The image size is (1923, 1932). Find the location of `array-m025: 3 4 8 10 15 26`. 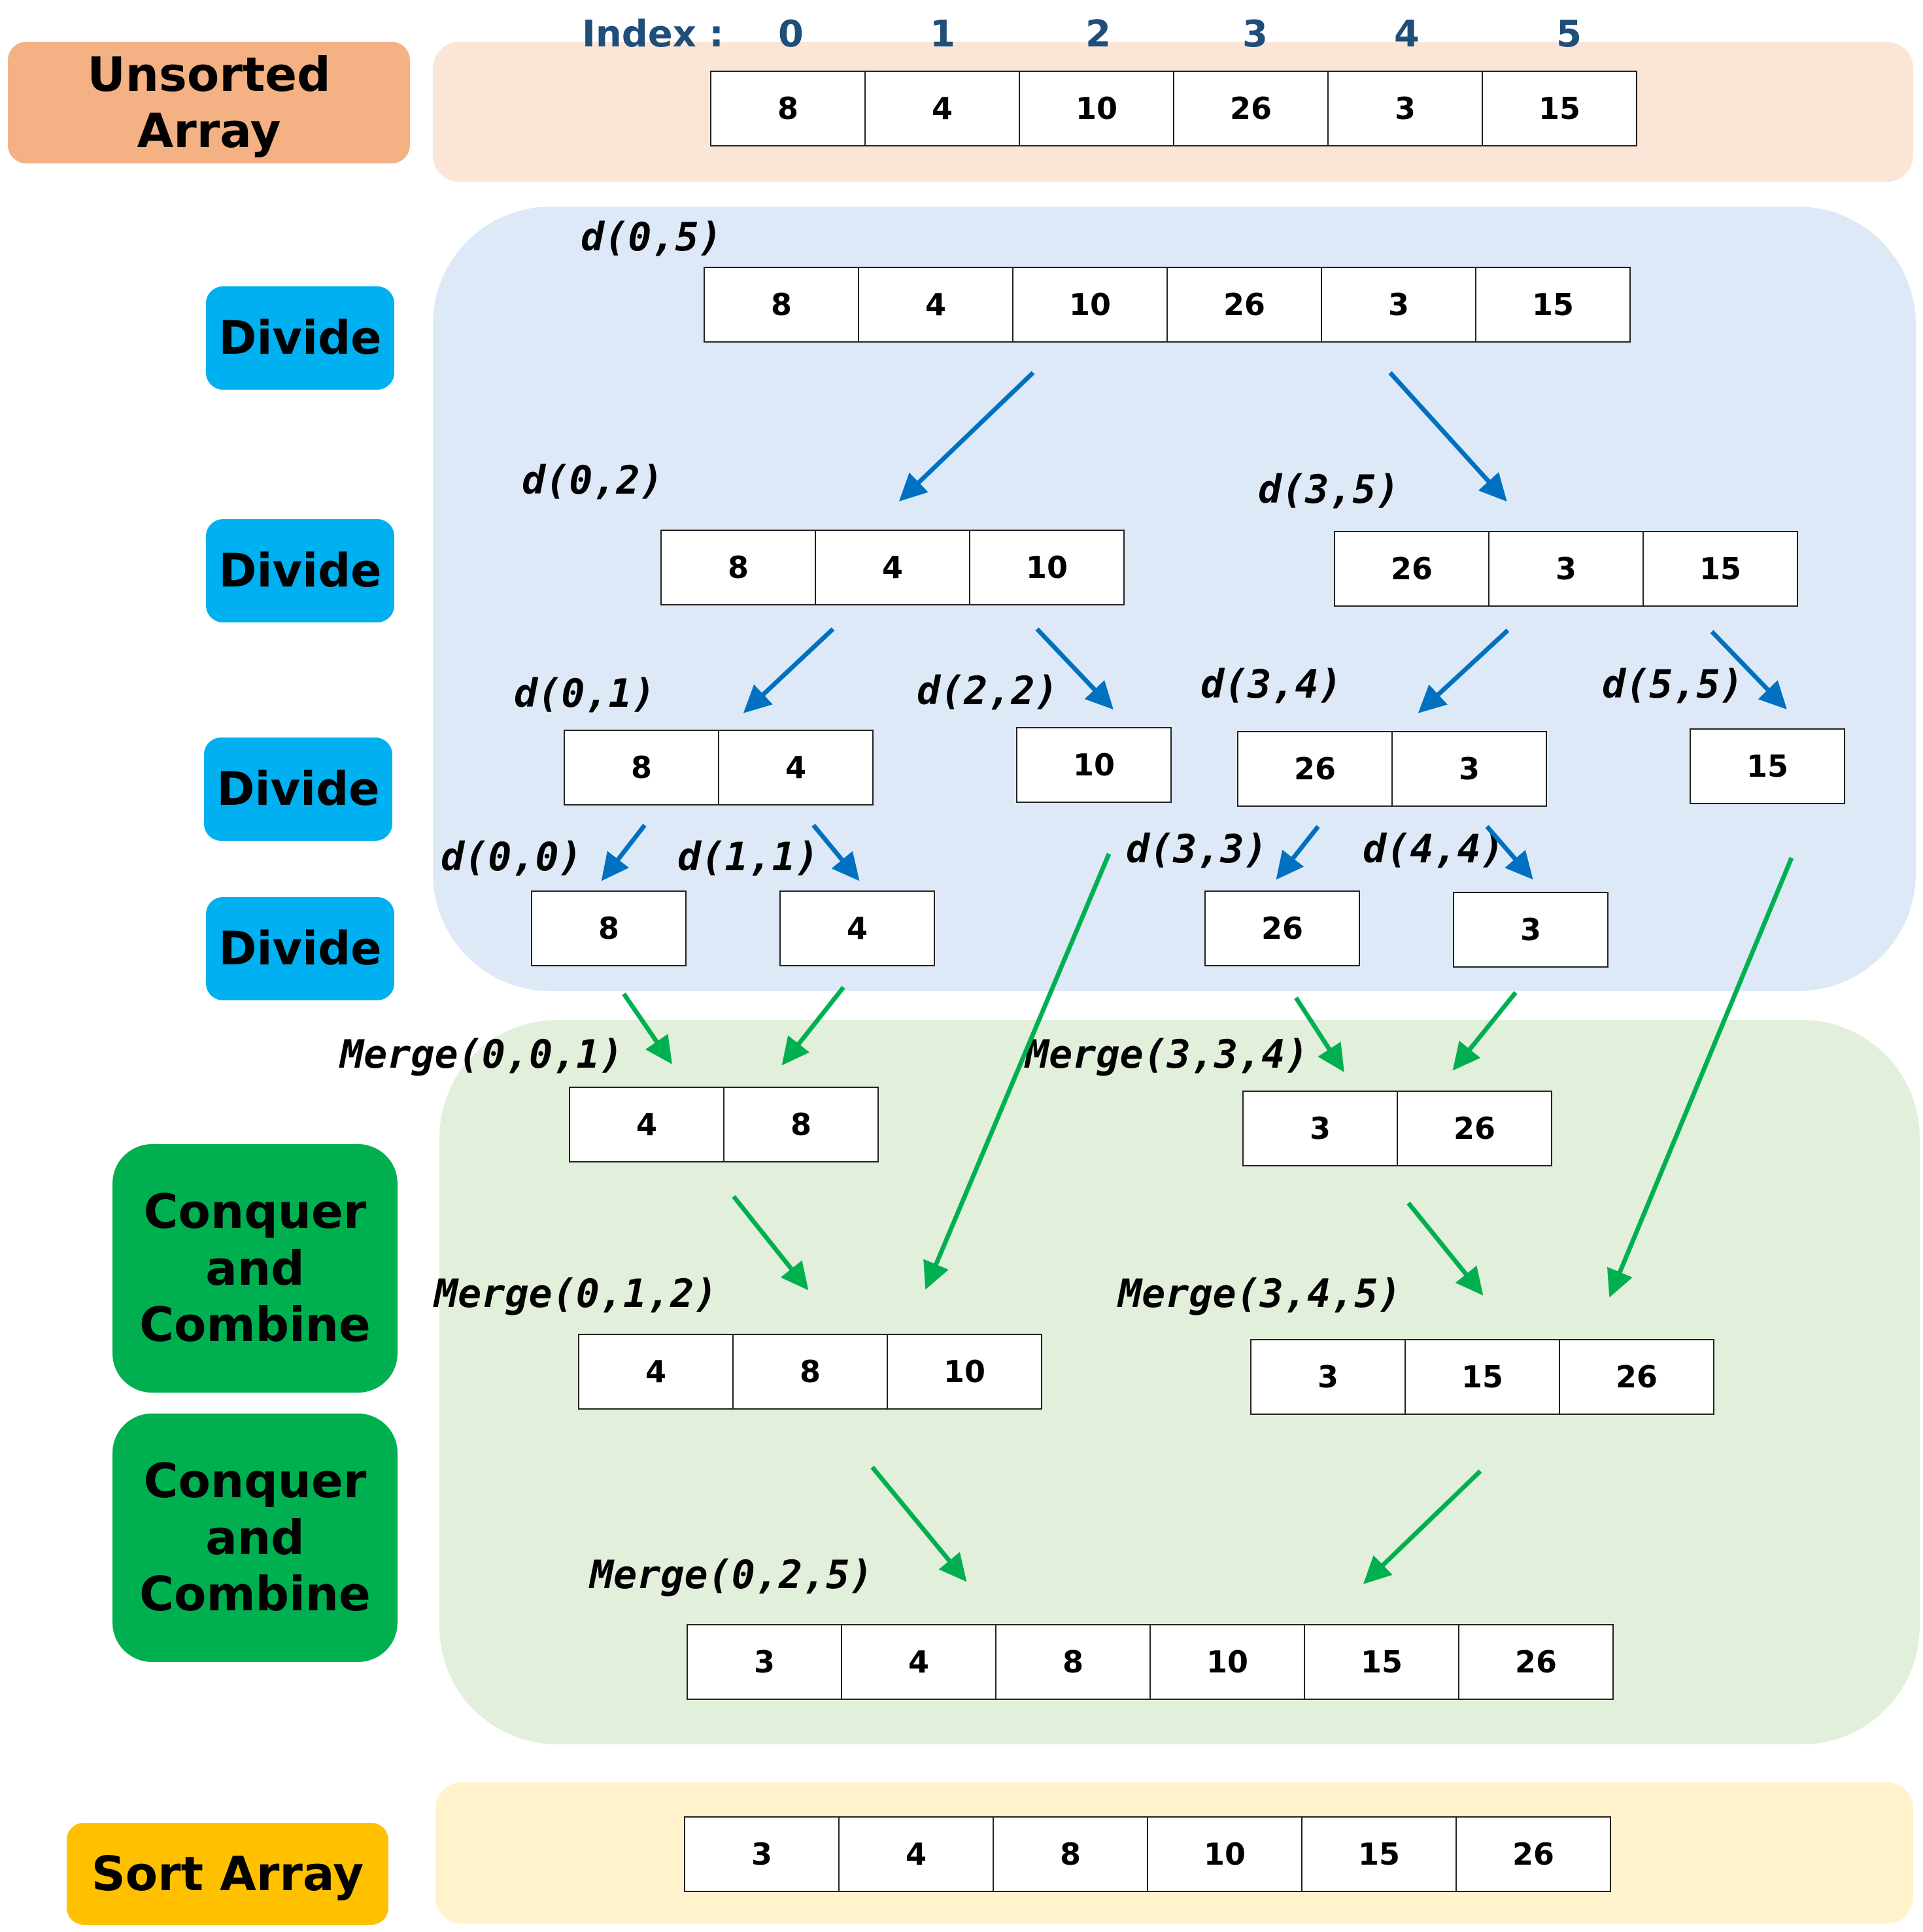

array-m025: 3 4 8 10 15 26 is located at coordinates (1150, 1662).